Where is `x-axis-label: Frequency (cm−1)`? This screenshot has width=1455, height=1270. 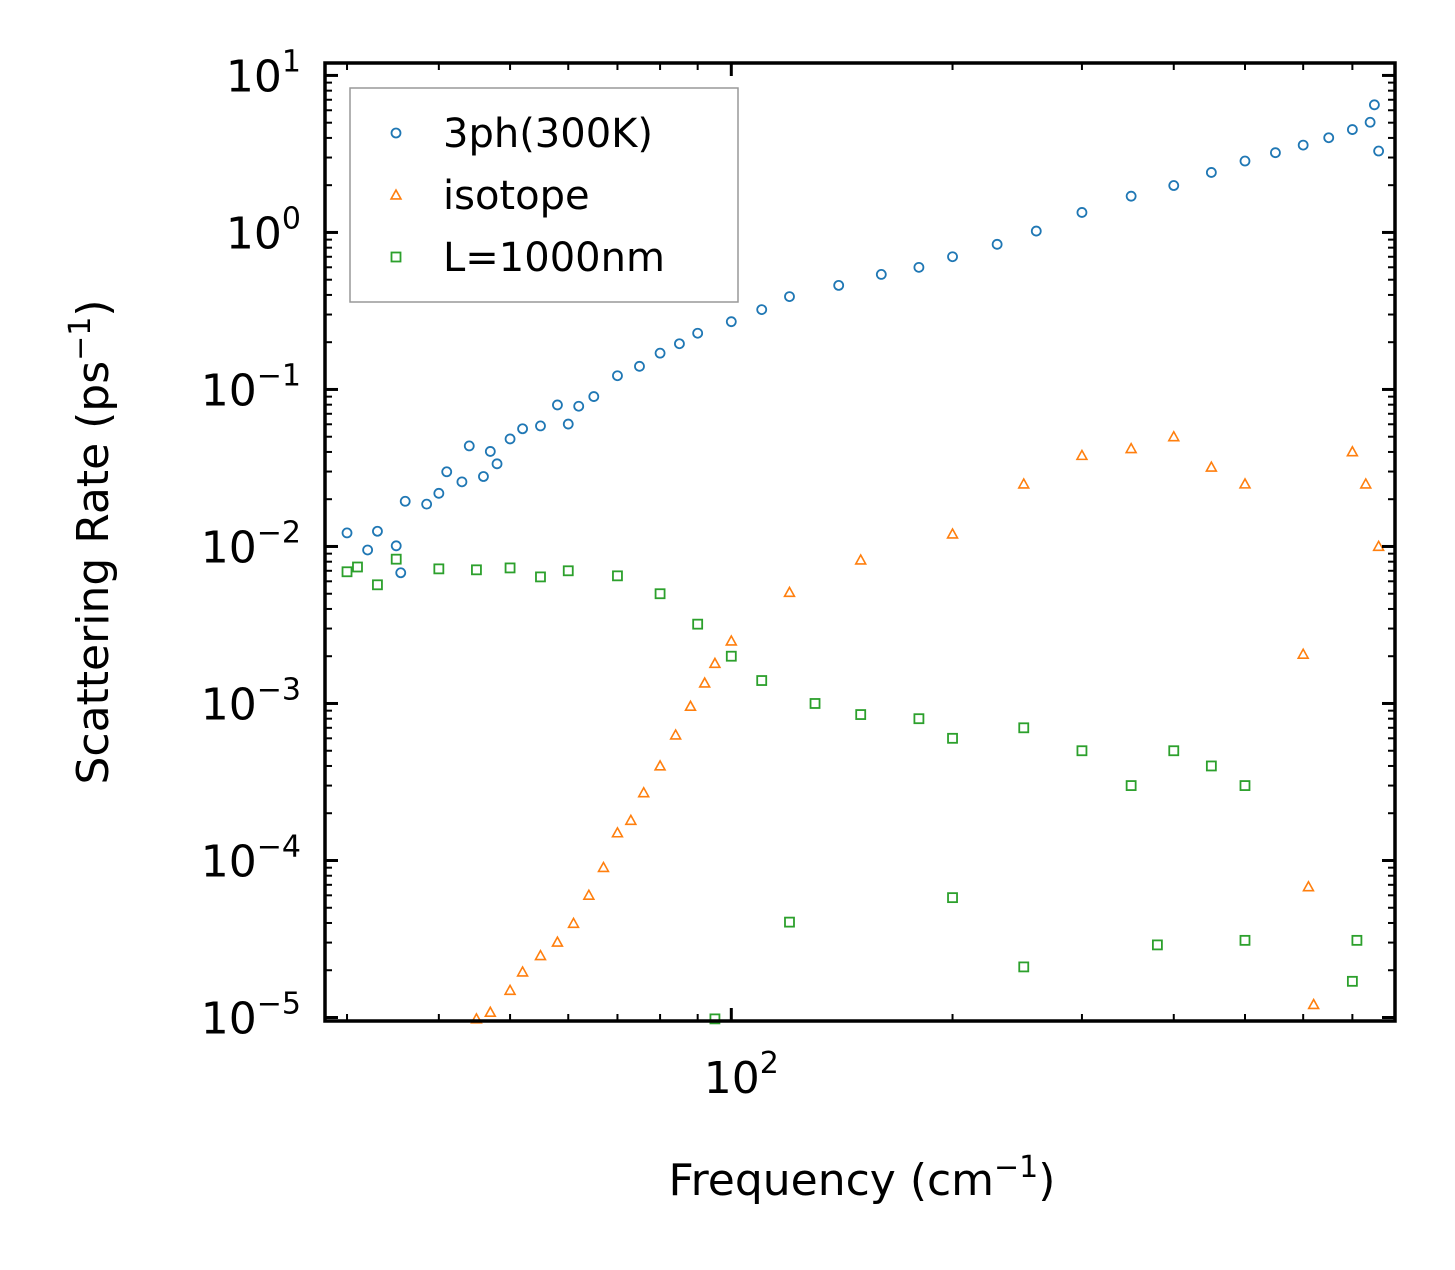 x-axis-label: Frequency (cm−1) is located at coordinates (862, 1178).